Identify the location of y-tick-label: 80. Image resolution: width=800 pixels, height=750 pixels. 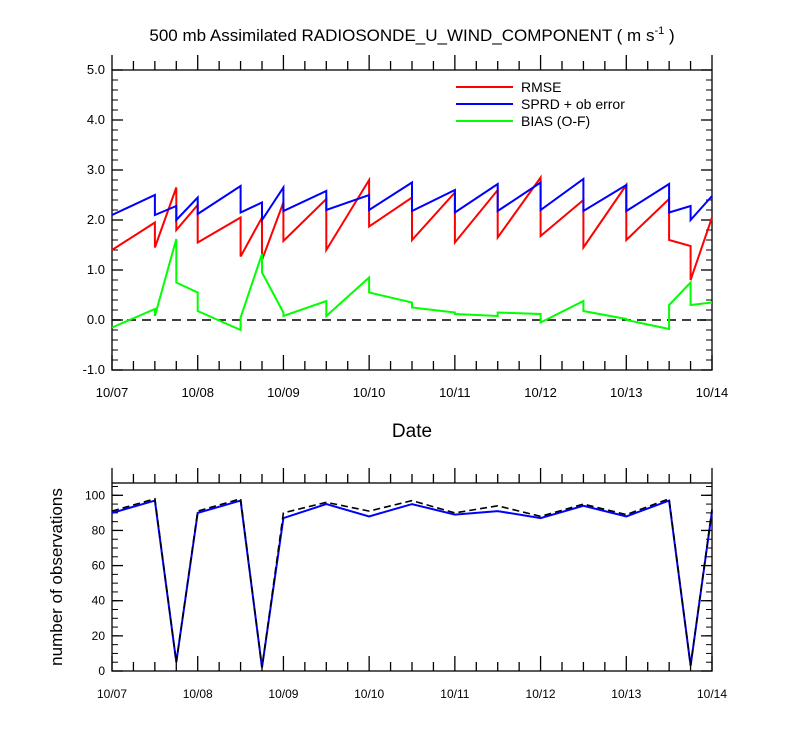
(99, 530).